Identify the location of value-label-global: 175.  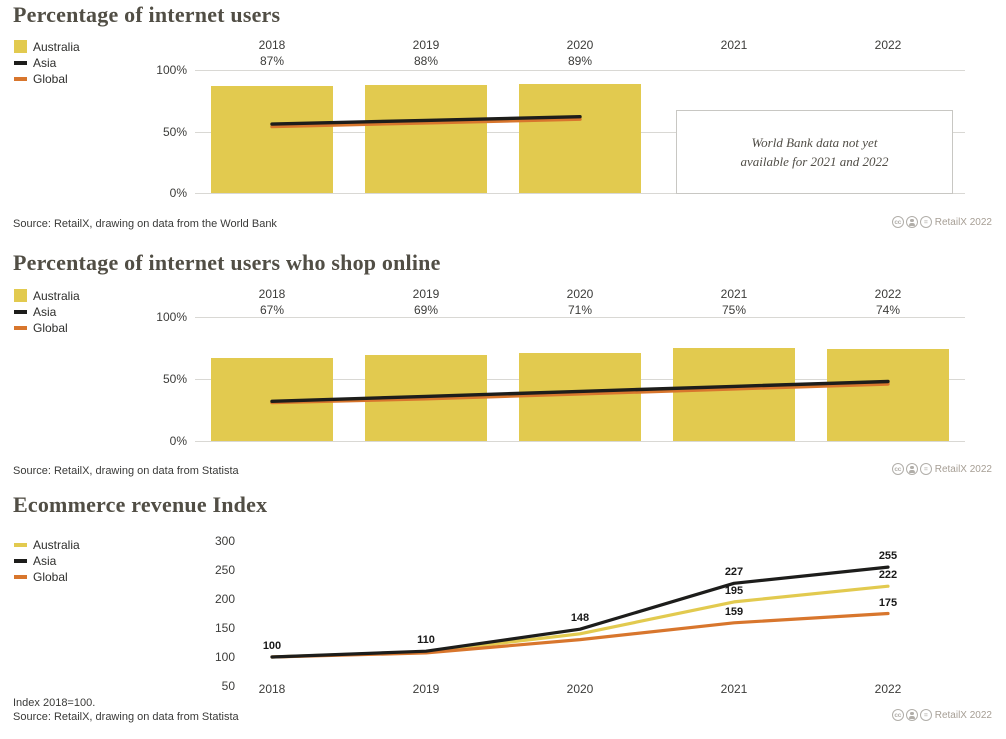
(888, 602).